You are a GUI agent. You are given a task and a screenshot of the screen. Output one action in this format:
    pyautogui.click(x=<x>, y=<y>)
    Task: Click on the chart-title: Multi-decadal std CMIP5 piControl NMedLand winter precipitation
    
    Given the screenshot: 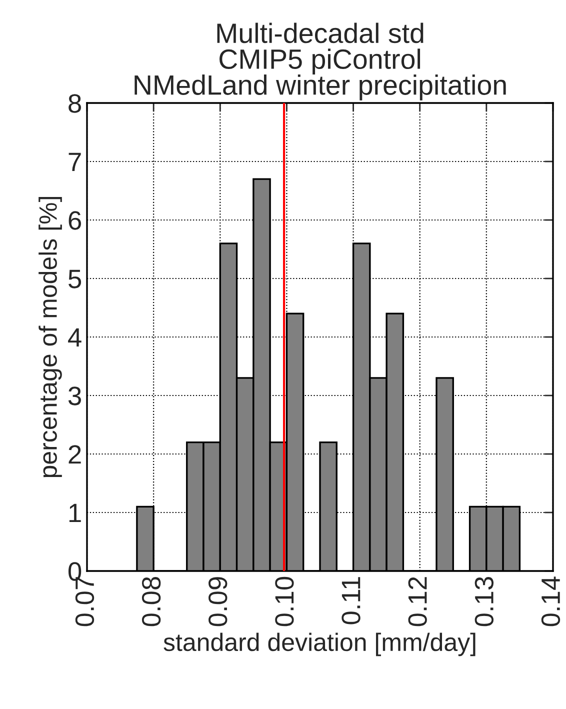 What is the action you would take?
    pyautogui.click(x=320, y=61)
    